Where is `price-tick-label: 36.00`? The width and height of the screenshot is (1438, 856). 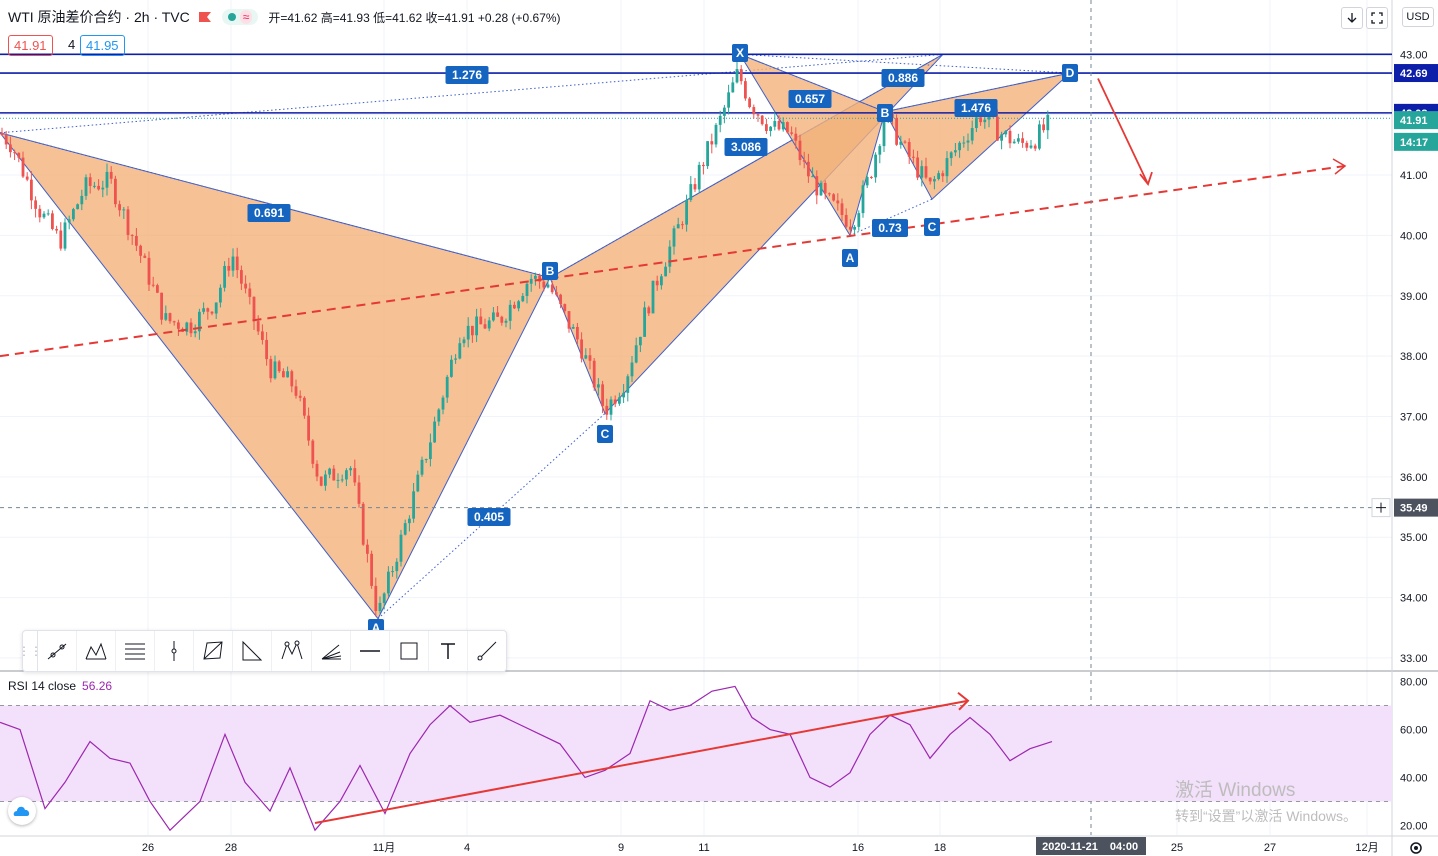 price-tick-label: 36.00 is located at coordinates (1414, 478).